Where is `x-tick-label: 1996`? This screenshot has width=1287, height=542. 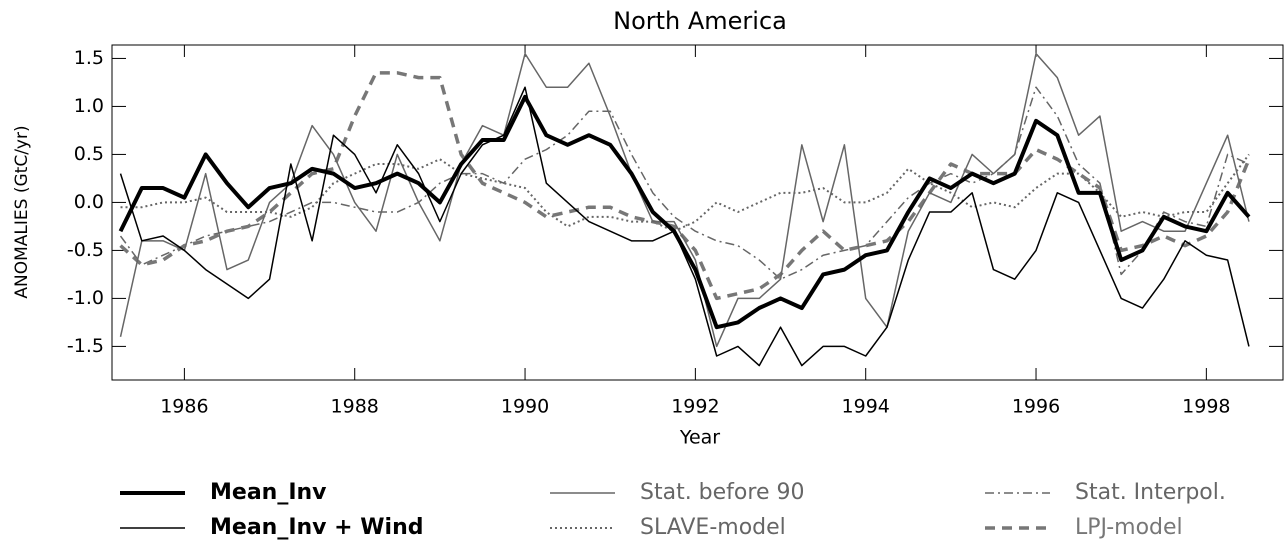 x-tick-label: 1996 is located at coordinates (1036, 407).